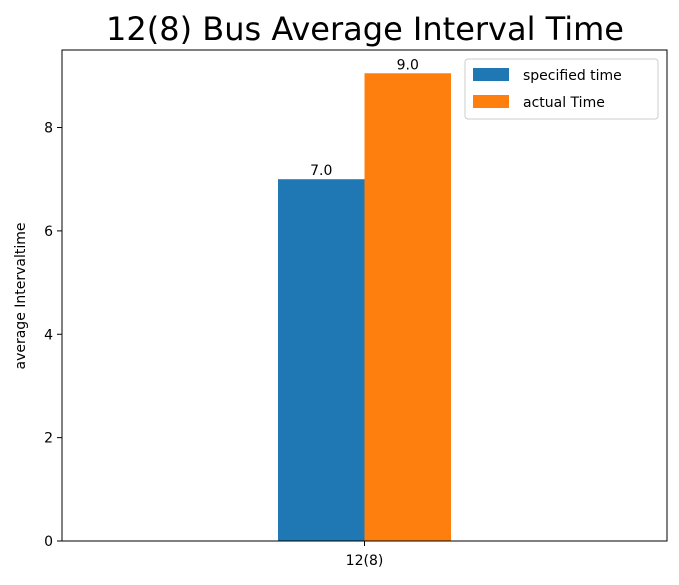  I want to click on legend-label-specified-time: specified time, so click(572, 76).